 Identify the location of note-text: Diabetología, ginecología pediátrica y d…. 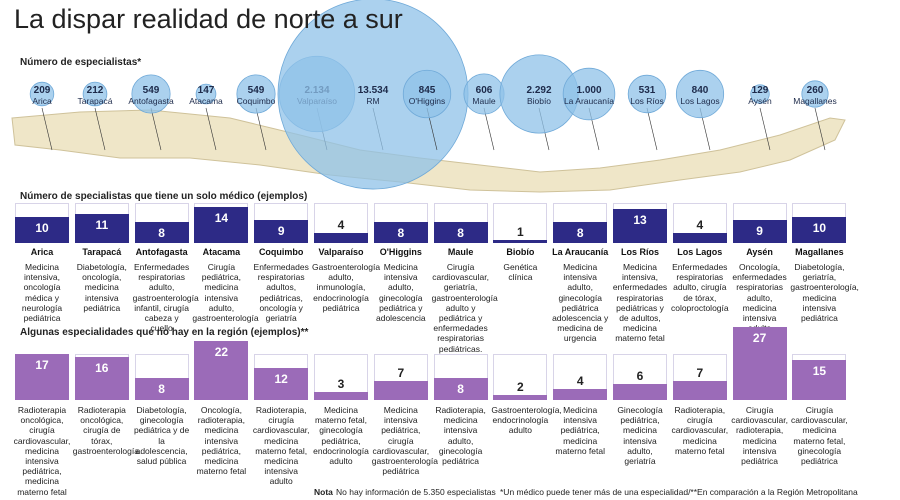
(161, 436).